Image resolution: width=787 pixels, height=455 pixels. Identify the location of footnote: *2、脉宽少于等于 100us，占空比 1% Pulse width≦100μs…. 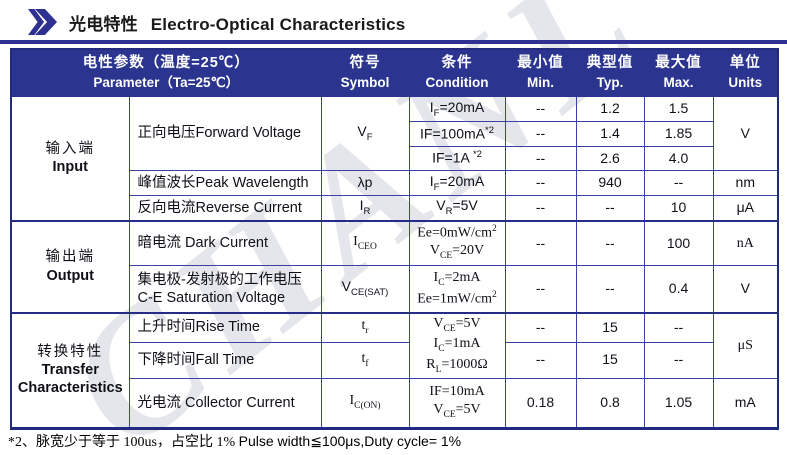
(234, 441).